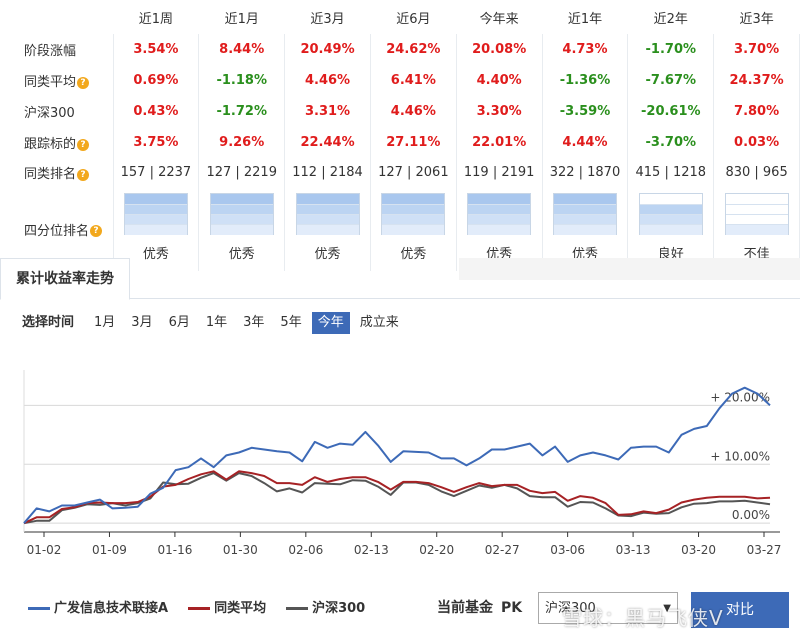 The height and width of the screenshot is (644, 800). What do you see at coordinates (608, 608) in the screenshot?
I see `compare-fund-select: 沪深300 ▼` at bounding box center [608, 608].